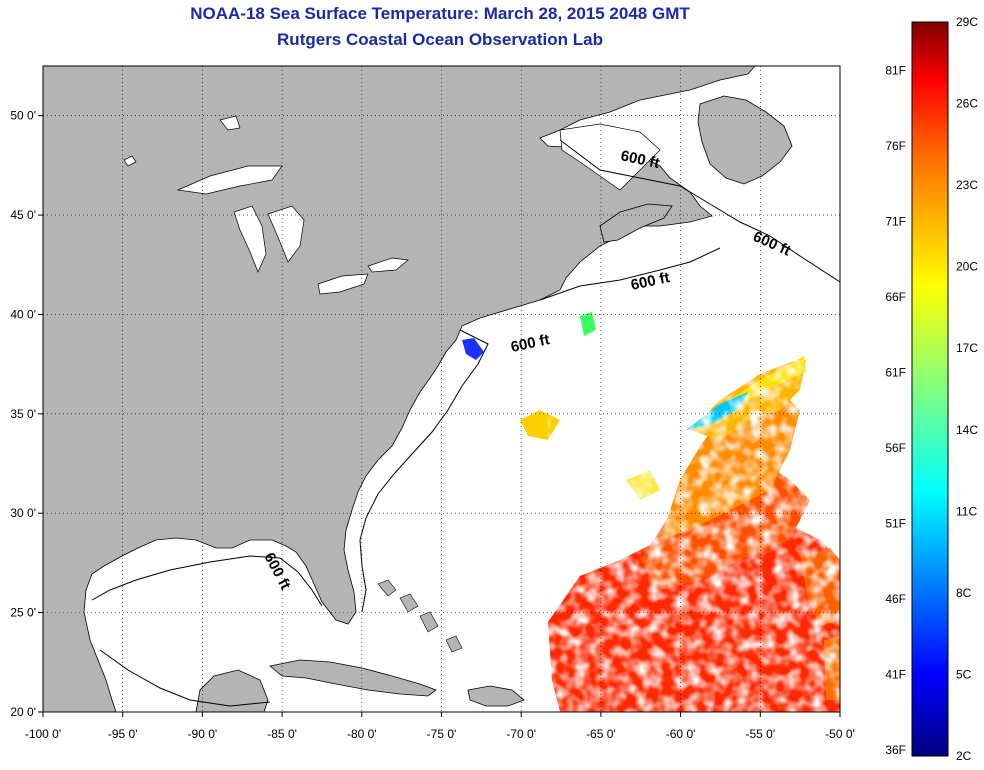 Image resolution: width=984 pixels, height=770 pixels. Describe the element at coordinates (203, 734) in the screenshot. I see `longitude-tick-label: -90 0'` at that location.